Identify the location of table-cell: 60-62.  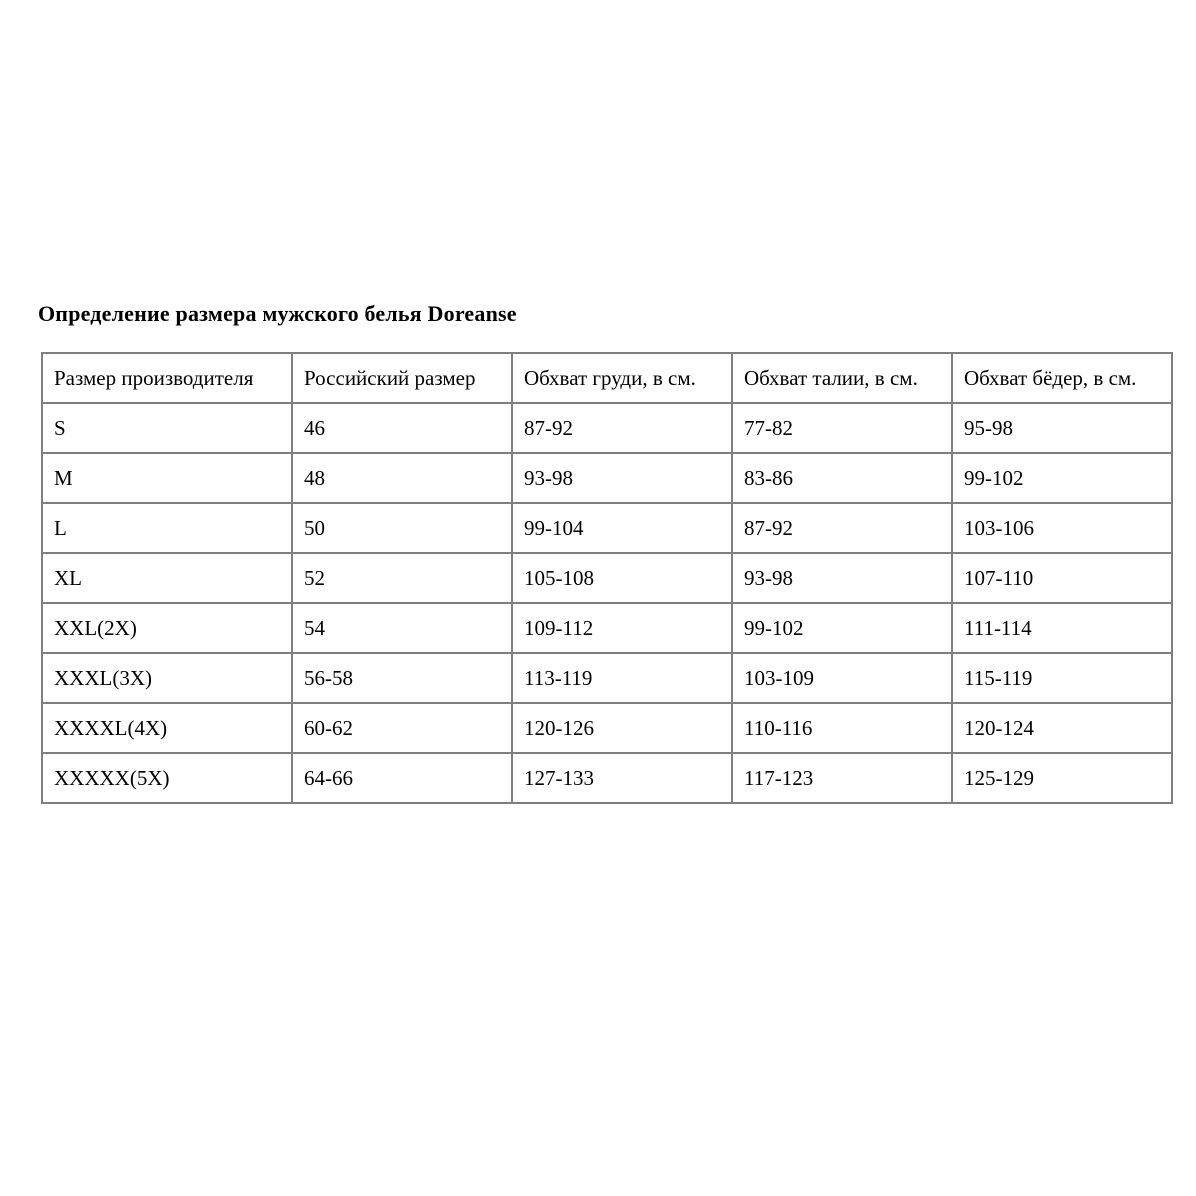
(402, 728).